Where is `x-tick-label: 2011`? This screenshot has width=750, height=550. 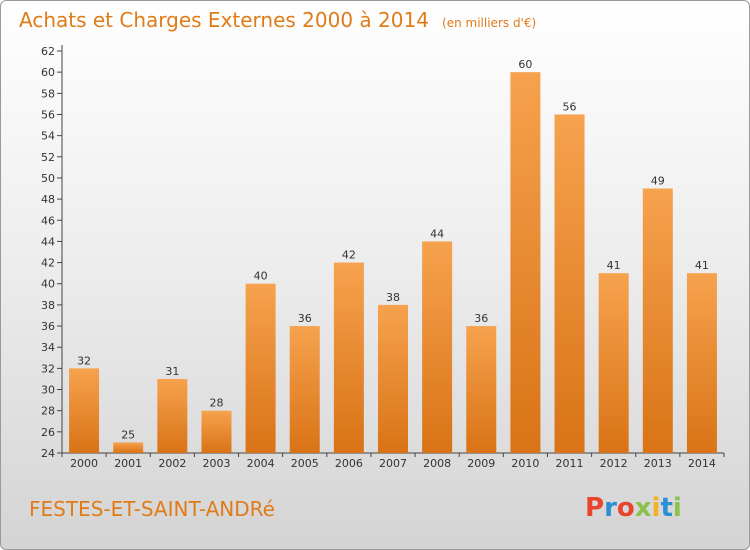 x-tick-label: 2011 is located at coordinates (570, 463).